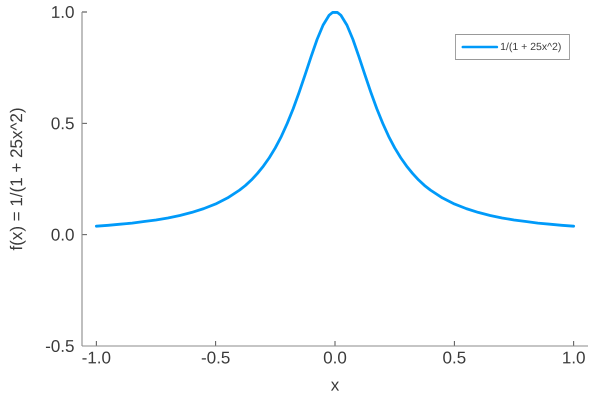 This screenshot has height=400, width=600. Describe the element at coordinates (335, 358) in the screenshot. I see `x-tick-label: 0.0` at that location.